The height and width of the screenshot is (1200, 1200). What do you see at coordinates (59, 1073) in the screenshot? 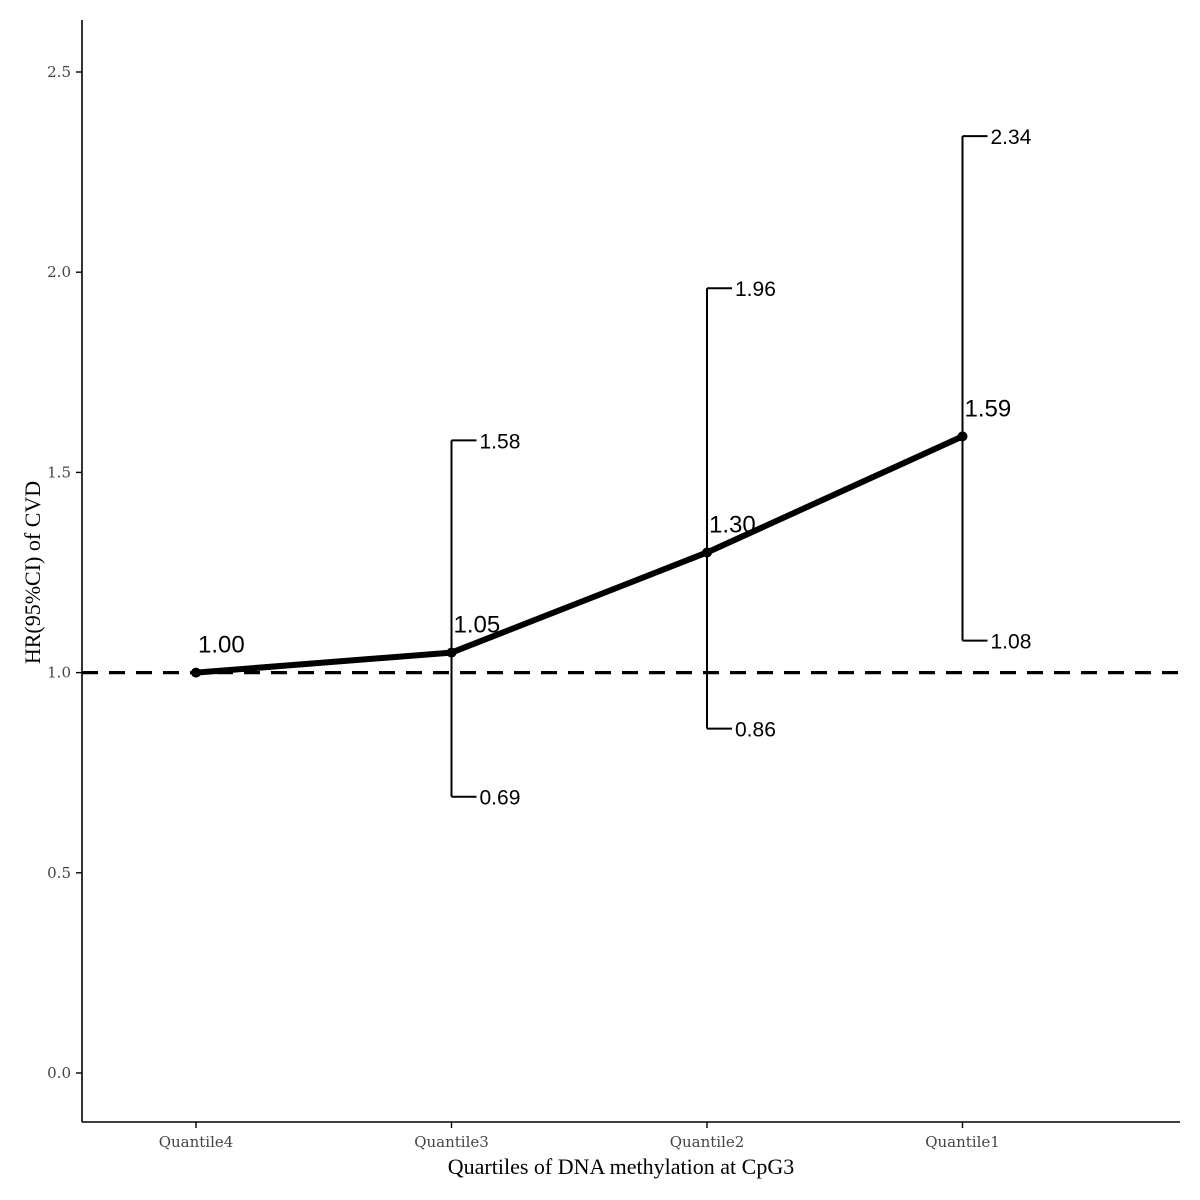
I see `y-tick-label: 0.0` at bounding box center [59, 1073].